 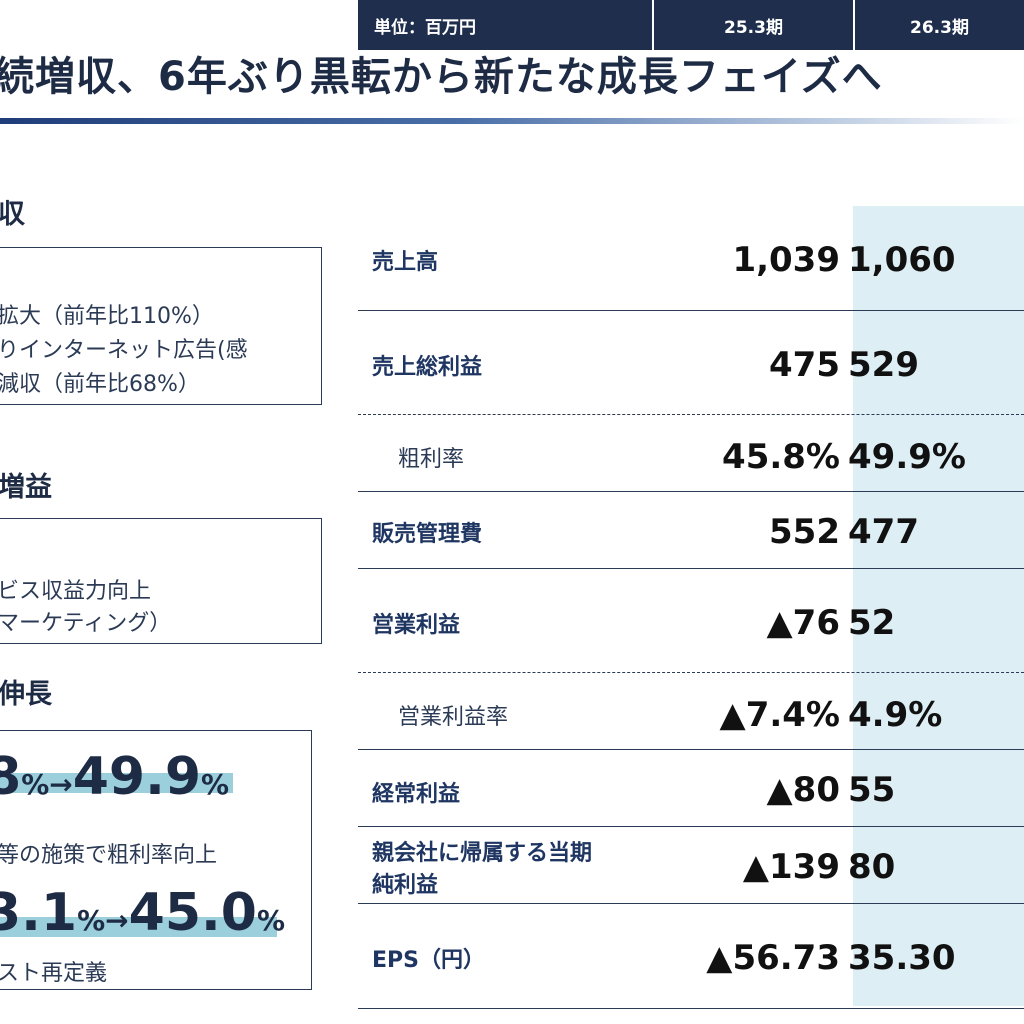 I want to click on profit-detail-line: ビス収益力向上, so click(x=76, y=591).